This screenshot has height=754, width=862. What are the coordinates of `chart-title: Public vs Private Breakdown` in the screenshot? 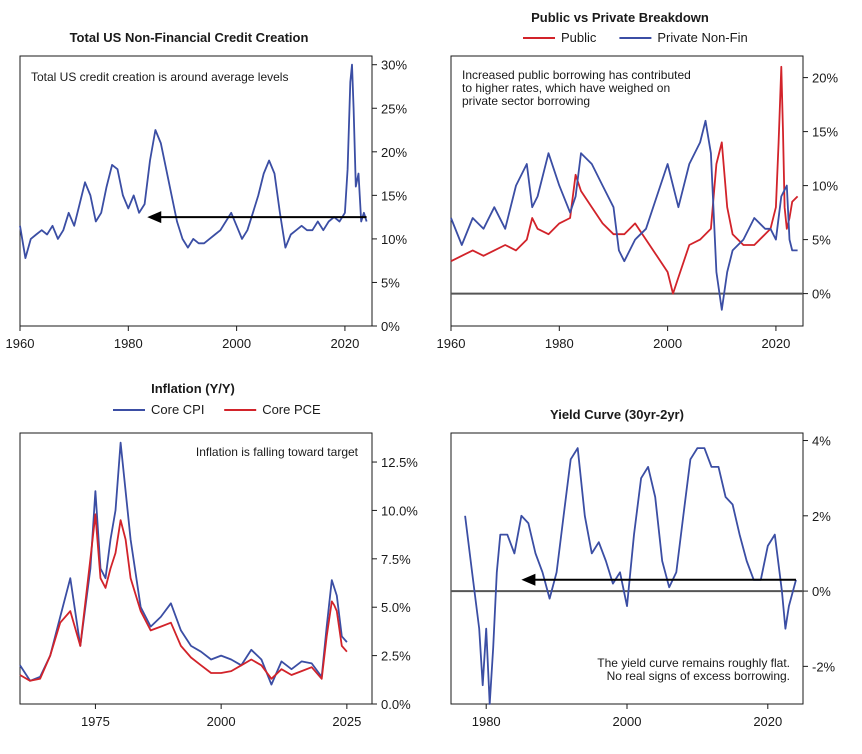 It's located at (620, 17).